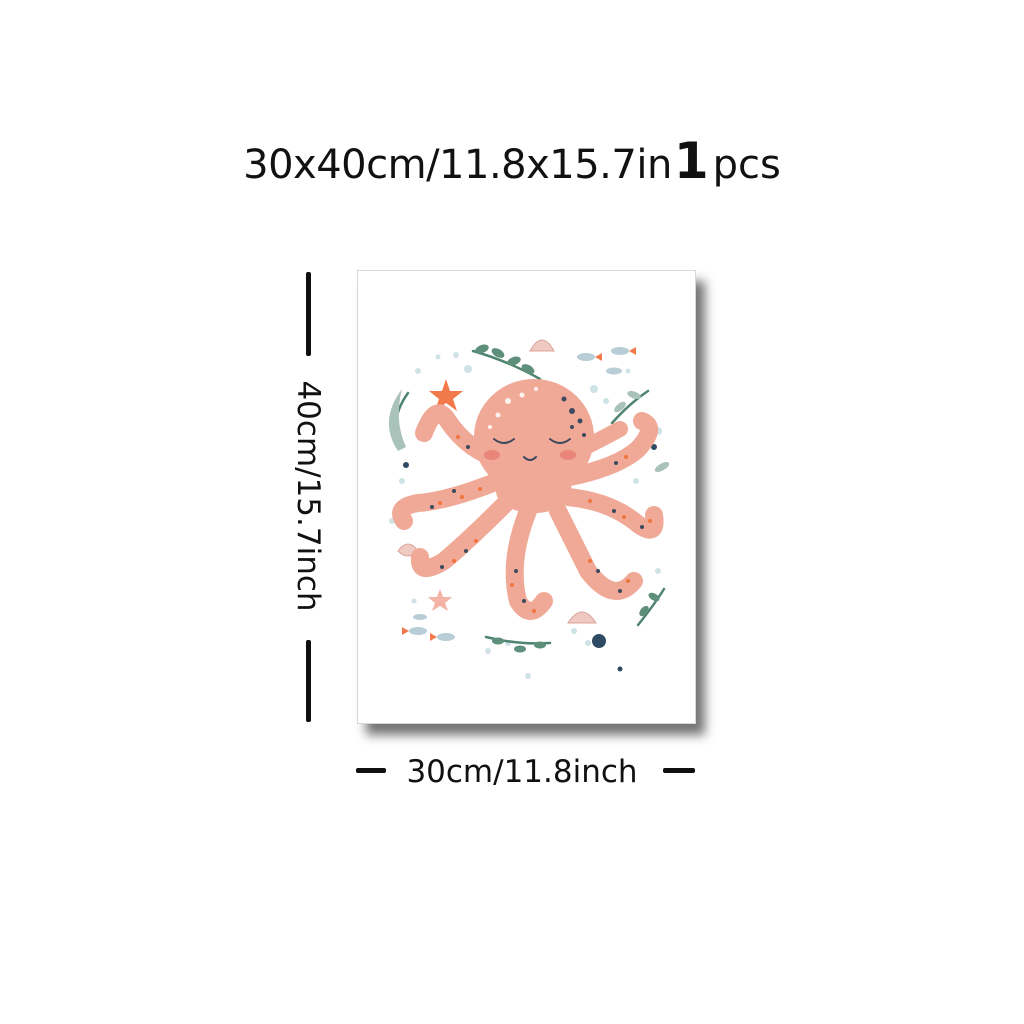  I want to click on quantity-unit: pcs, so click(746, 165).